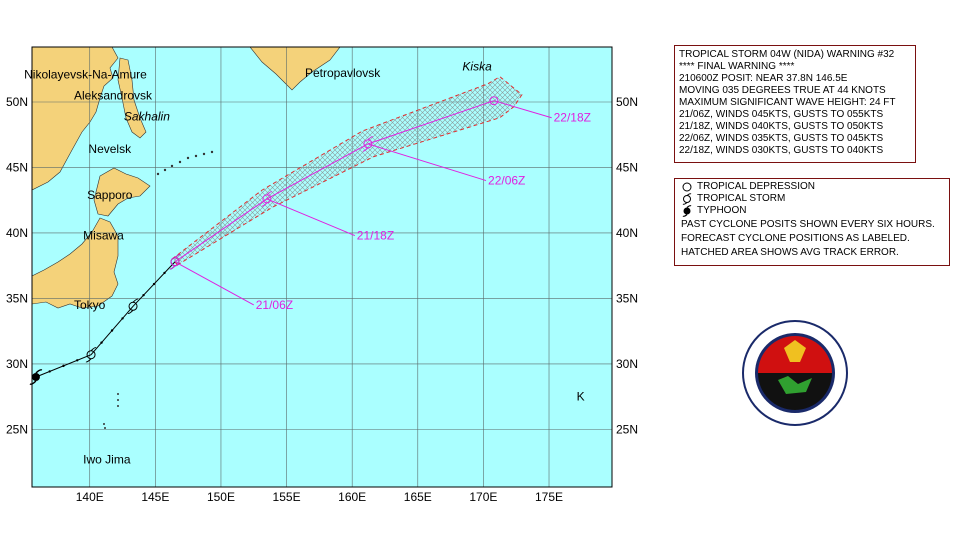  I want to click on latitude-tick-label-right: 45N, so click(627, 167).